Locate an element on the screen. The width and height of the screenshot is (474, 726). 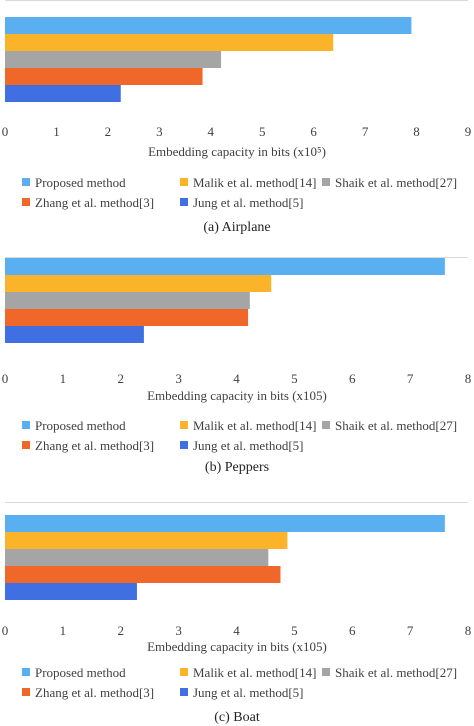
figure-caption: (b) Peppers is located at coordinates (237, 467).